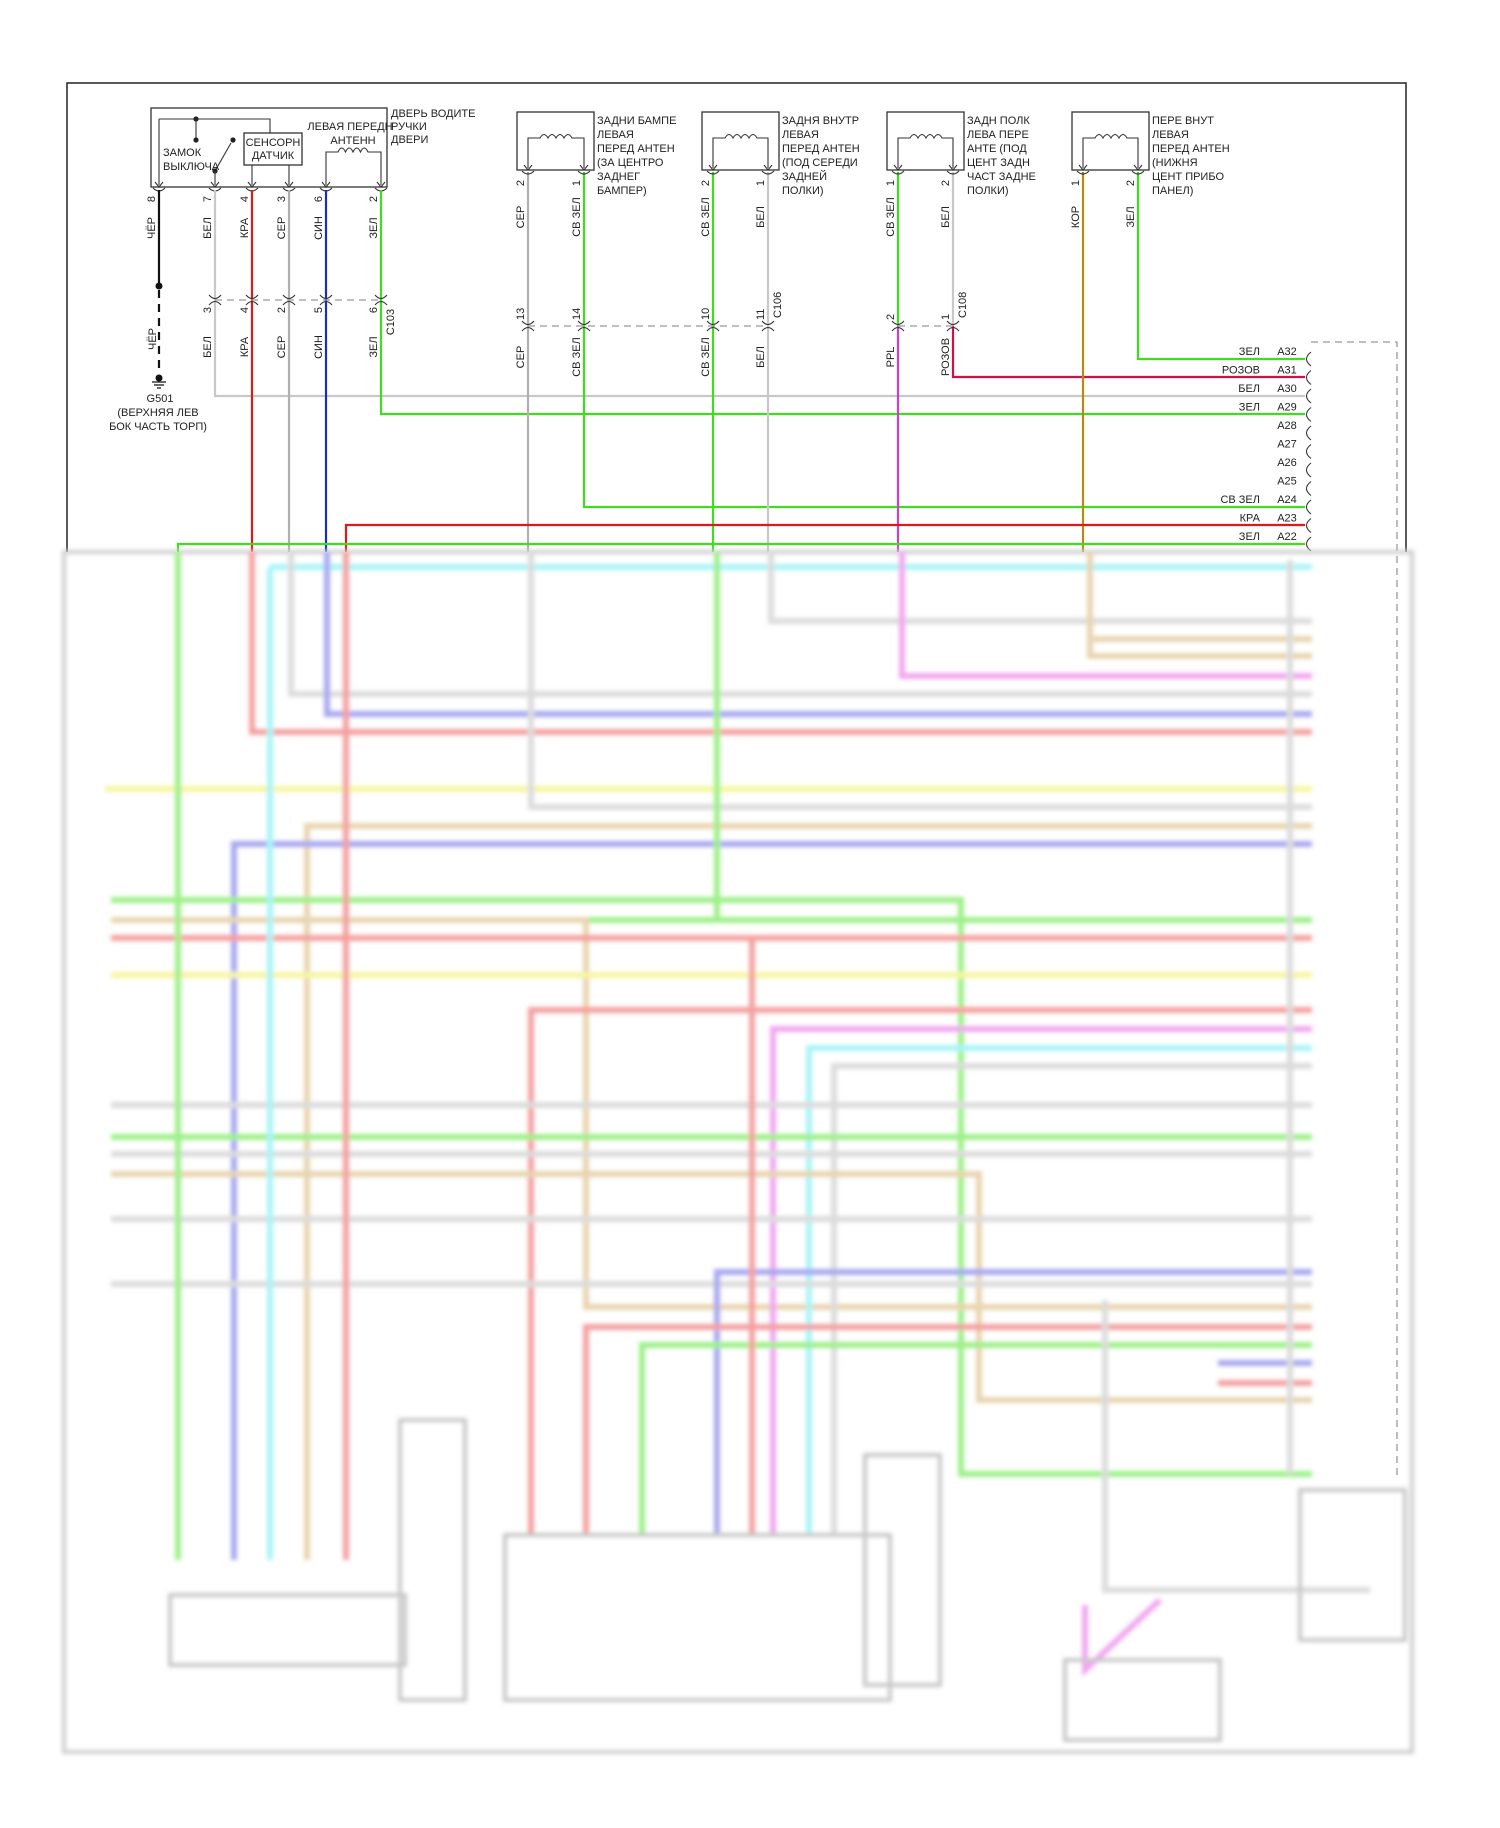  What do you see at coordinates (891, 357) in the screenshot?
I see `wire-color-label: PPL` at bounding box center [891, 357].